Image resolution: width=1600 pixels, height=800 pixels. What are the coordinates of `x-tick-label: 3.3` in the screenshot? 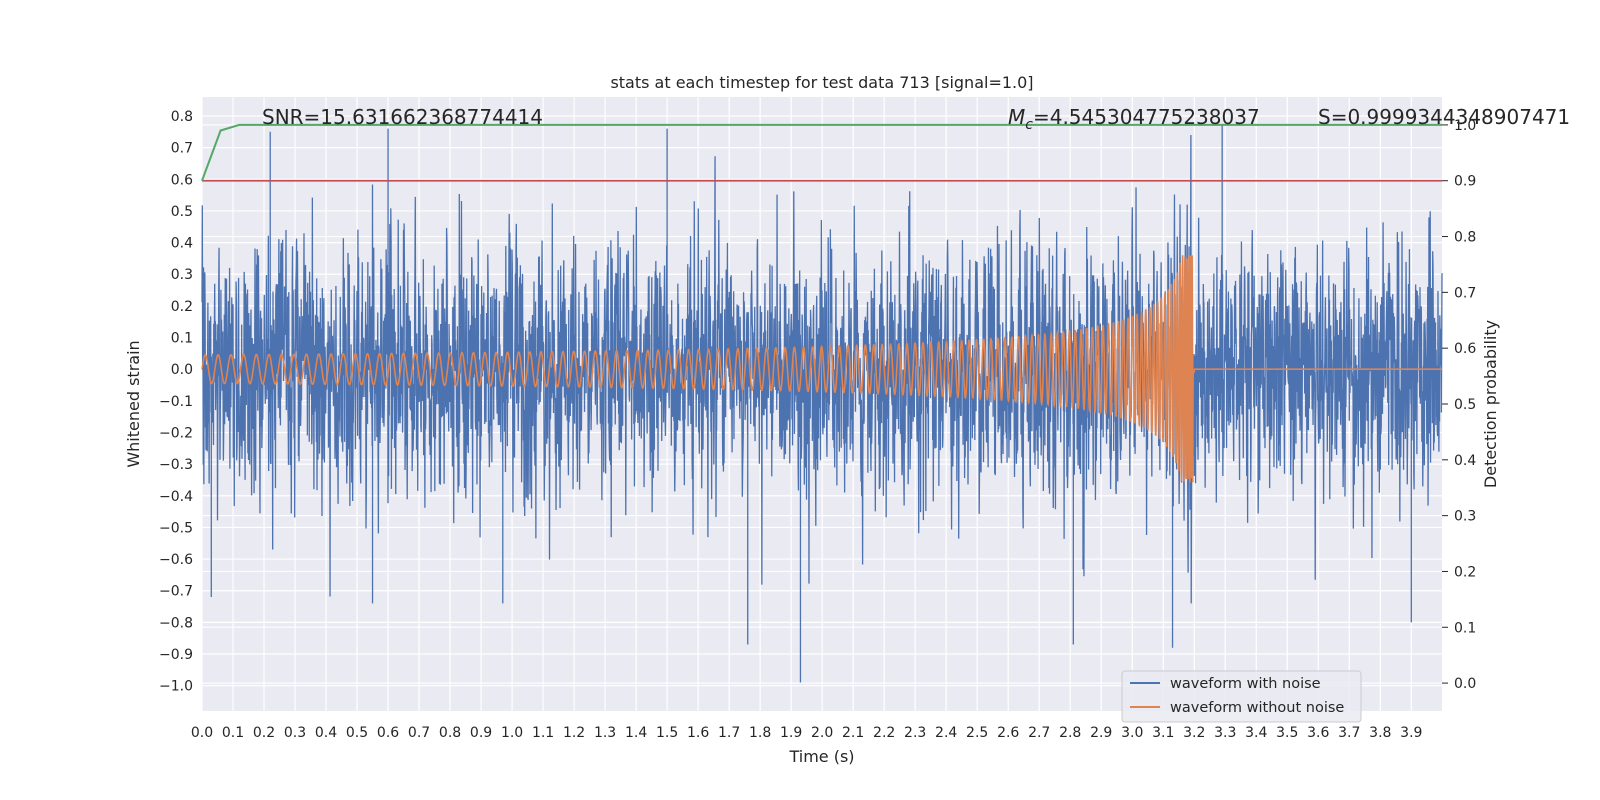 It's located at (1225, 733).